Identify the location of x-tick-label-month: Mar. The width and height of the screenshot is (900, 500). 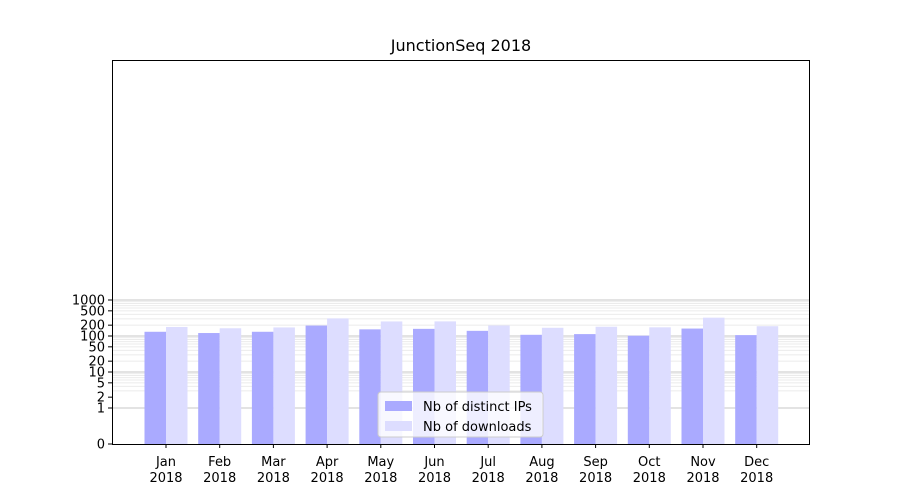
(273, 462).